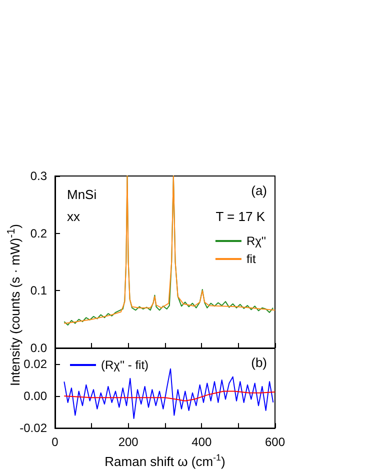 Image resolution: width=366 pixels, height=473 pixels. Describe the element at coordinates (251, 259) in the screenshot. I see `legend-label: fit` at that location.